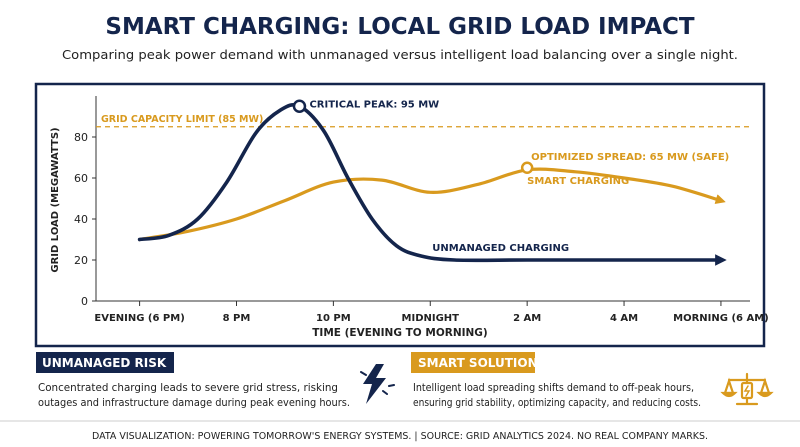 The image size is (800, 447). I want to click on critical-peak-label: CRITICAL PEAK: 95 MW, so click(374, 104).